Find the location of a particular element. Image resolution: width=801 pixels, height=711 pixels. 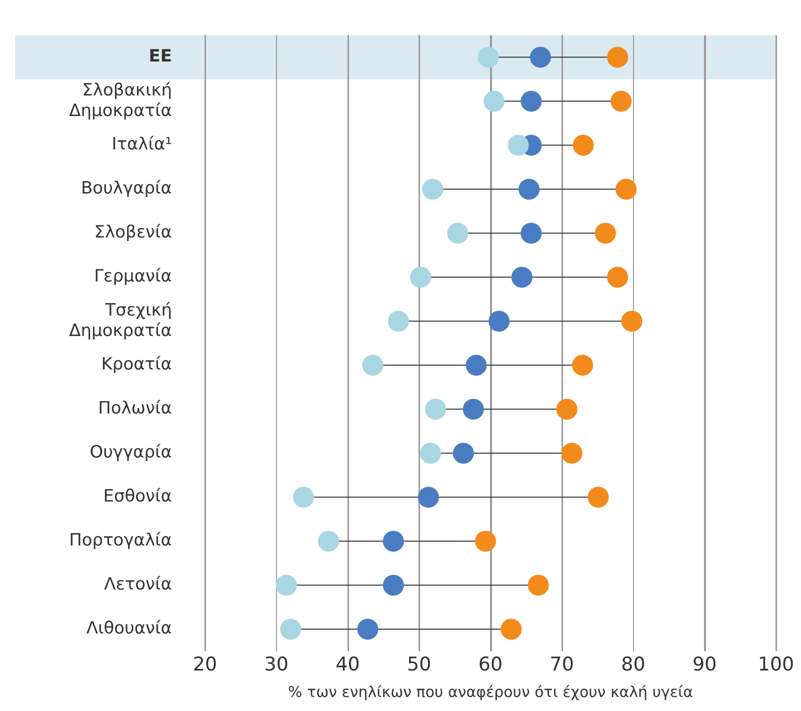

y-tick-label: Ιταλία¹ is located at coordinates (142, 144).